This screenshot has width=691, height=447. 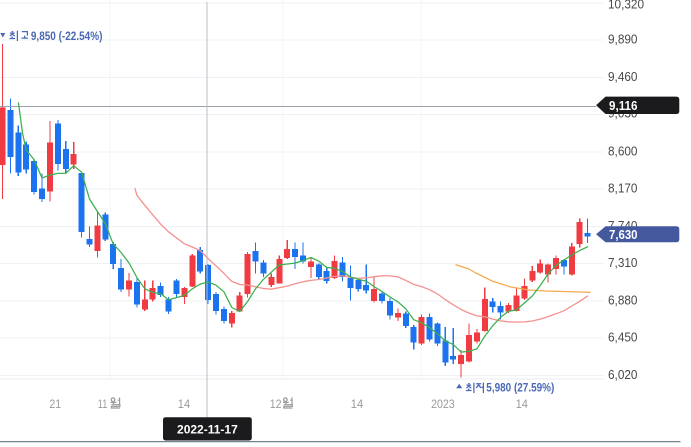 I want to click on svg-text: 8,600, so click(x=623, y=150).